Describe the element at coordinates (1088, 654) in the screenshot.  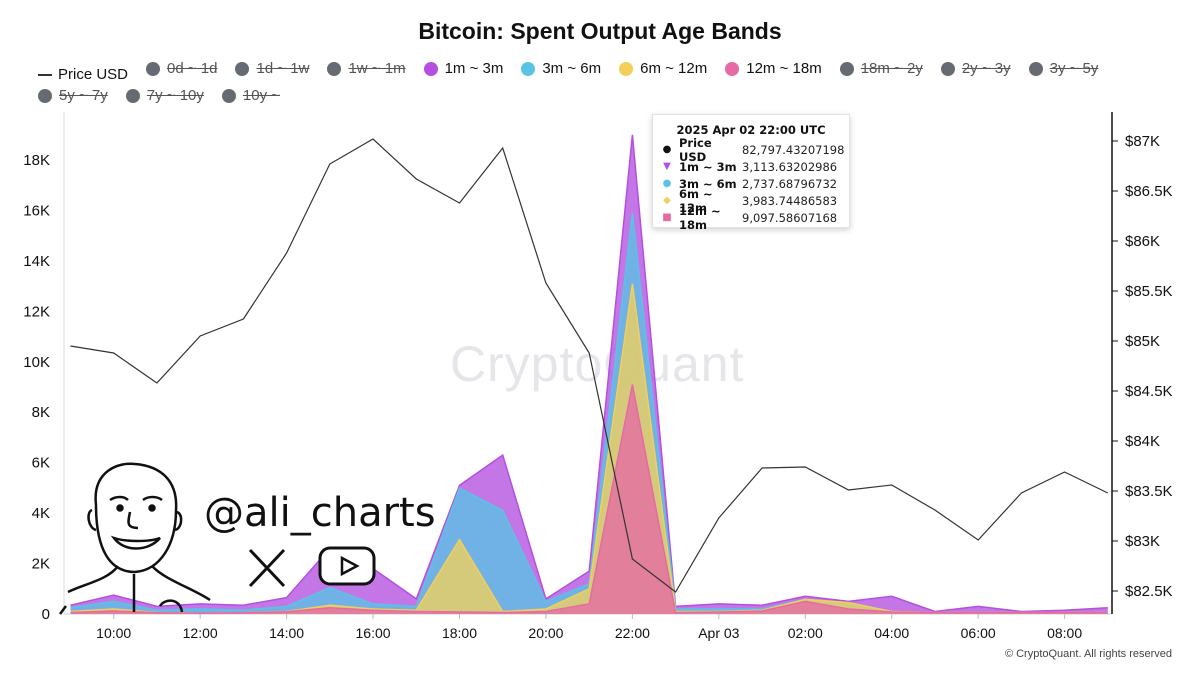
I see `copyright-notice: © CryptoQuant. All rights reserved` at that location.